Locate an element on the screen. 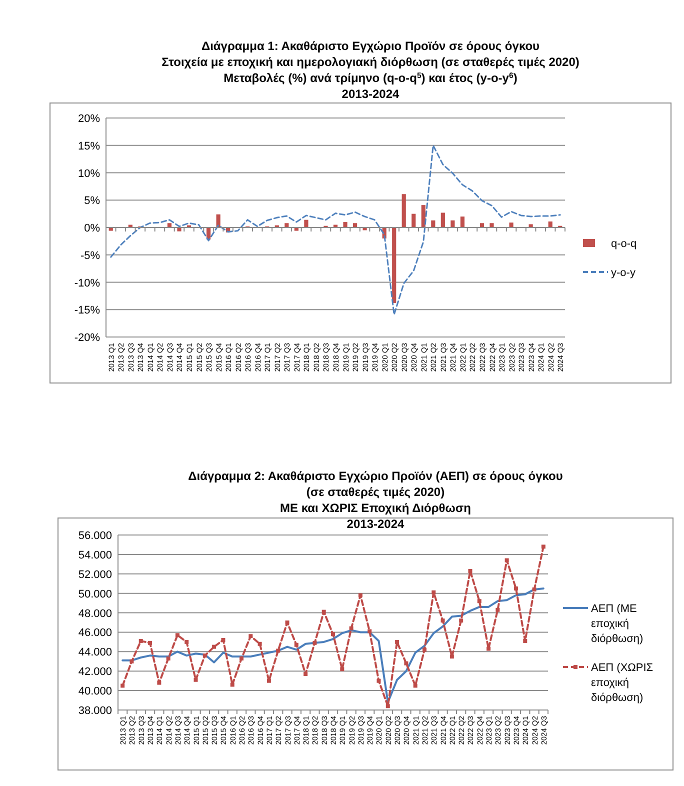 The image size is (684, 786). y-tick-label: 0% is located at coordinates (92, 228).